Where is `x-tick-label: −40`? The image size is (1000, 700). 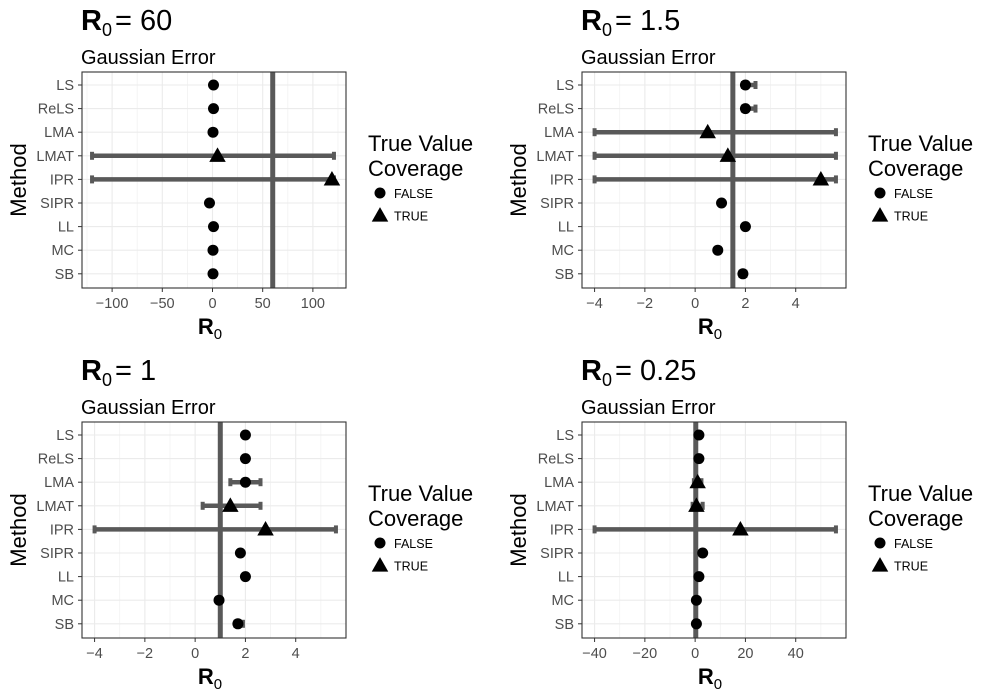 x-tick-label: −40 is located at coordinates (594, 654).